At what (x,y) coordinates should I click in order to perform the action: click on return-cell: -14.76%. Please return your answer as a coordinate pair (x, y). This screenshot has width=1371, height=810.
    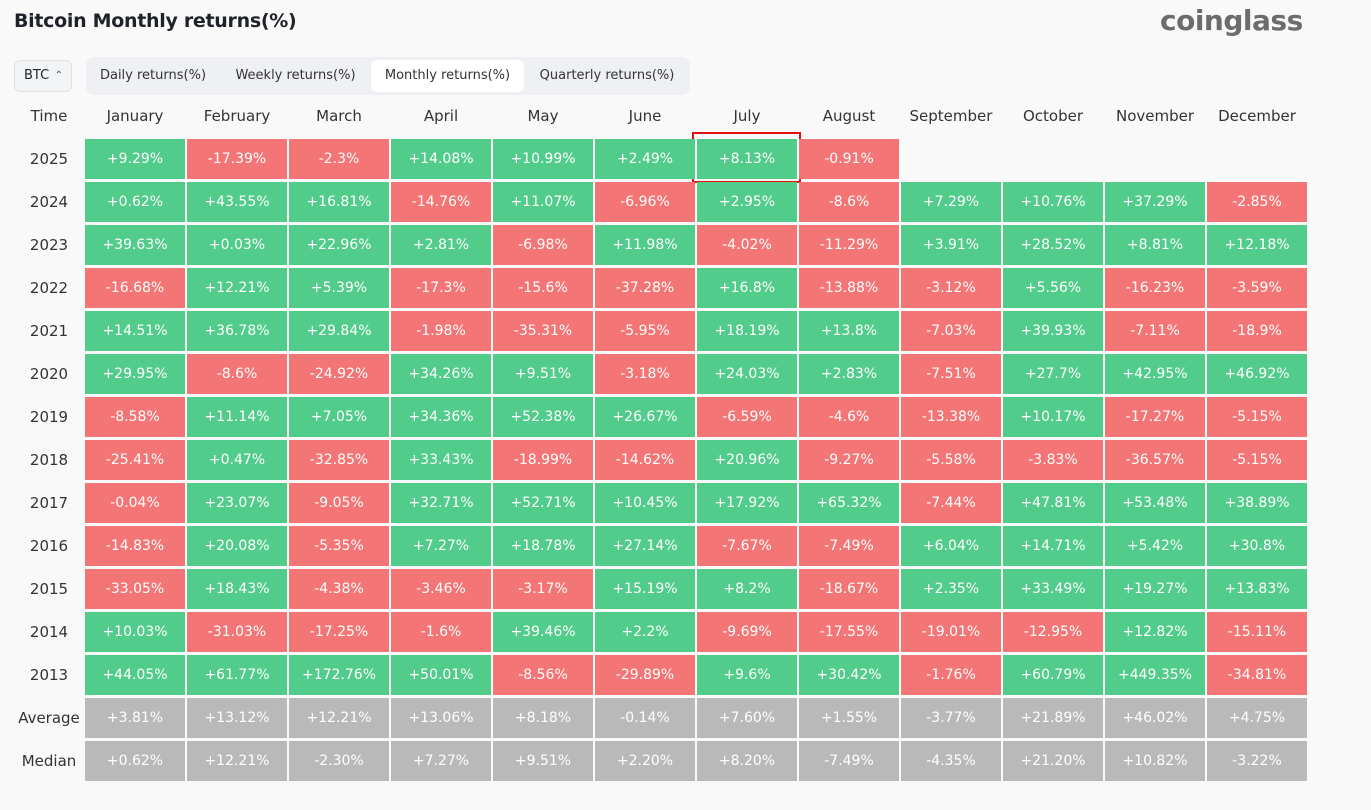
    Looking at the image, I should click on (441, 202).